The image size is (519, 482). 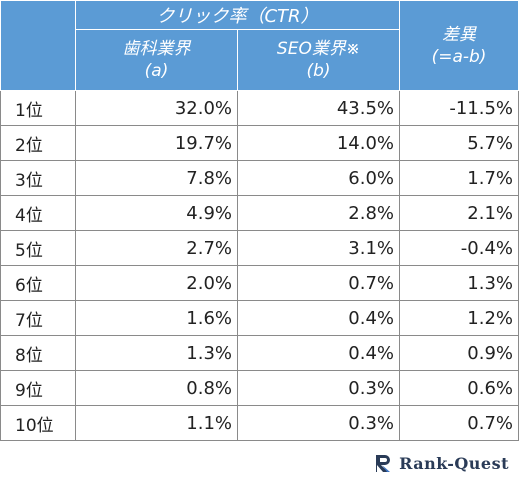 I want to click on brand-watermark: Rank-Quest, so click(x=441, y=463).